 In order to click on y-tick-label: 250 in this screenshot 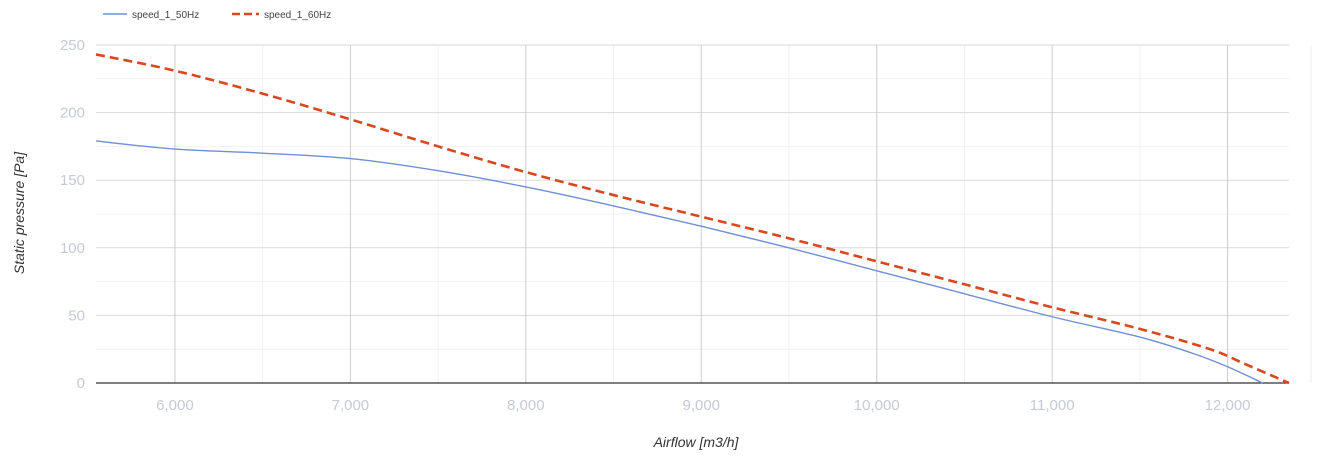, I will do `click(72, 45)`.